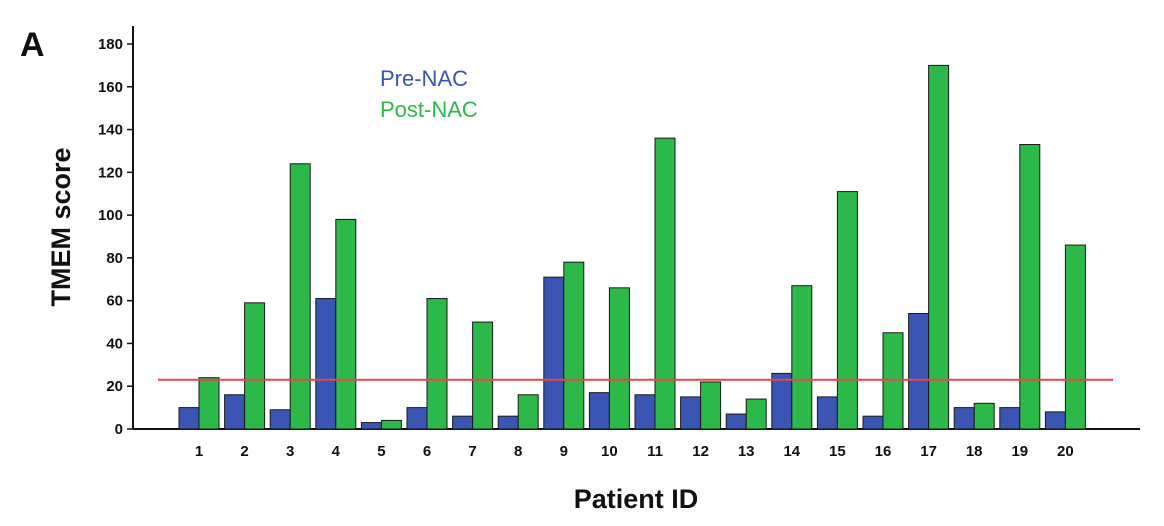 This screenshot has height=526, width=1164. Describe the element at coordinates (114, 386) in the screenshot. I see `y-tick-label: 20` at that location.